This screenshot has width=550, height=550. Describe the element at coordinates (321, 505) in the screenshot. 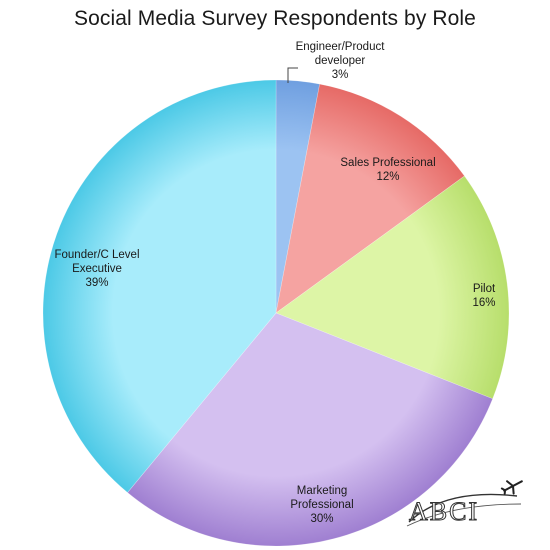

I see `slice-label: Marketing Professional 30%` at that location.